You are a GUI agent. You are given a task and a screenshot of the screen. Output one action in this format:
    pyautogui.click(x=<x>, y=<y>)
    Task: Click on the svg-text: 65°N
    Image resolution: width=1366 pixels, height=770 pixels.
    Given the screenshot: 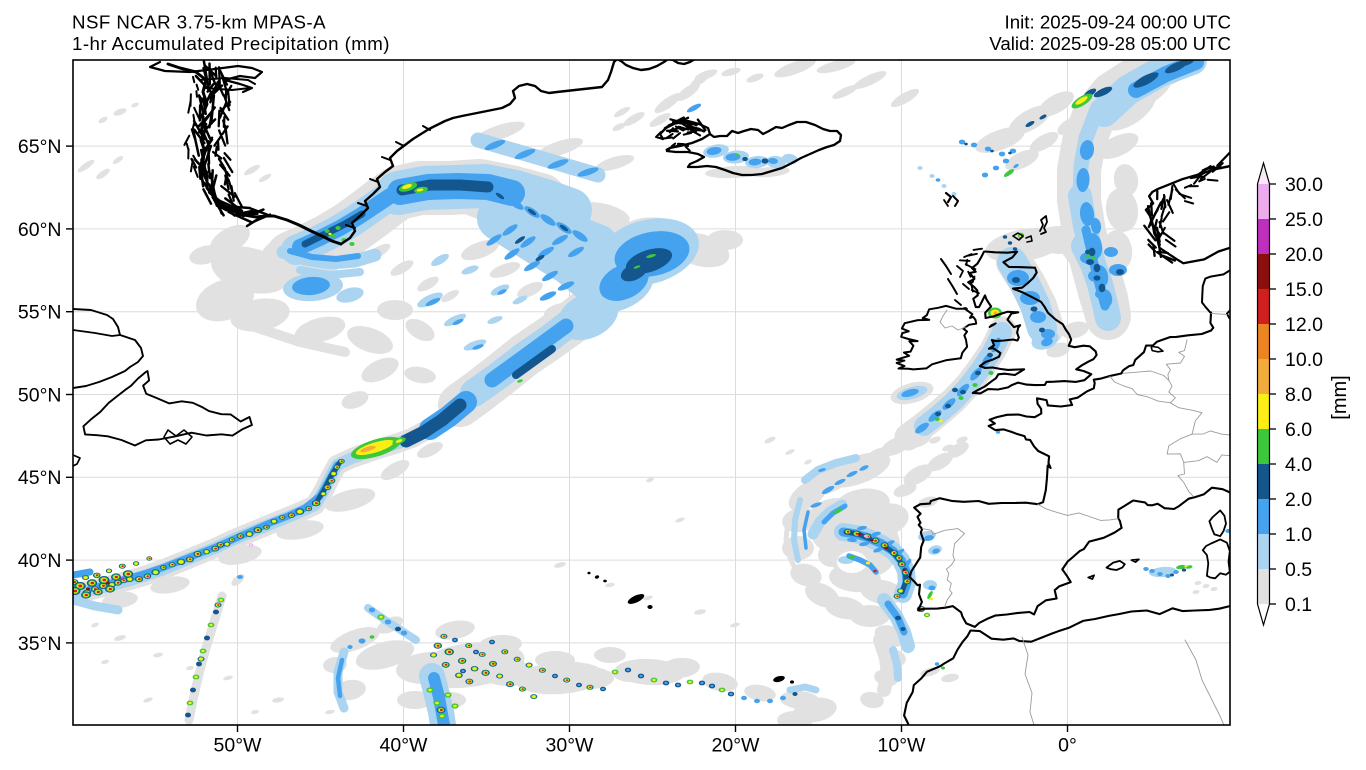 What is the action you would take?
    pyautogui.click(x=40, y=147)
    